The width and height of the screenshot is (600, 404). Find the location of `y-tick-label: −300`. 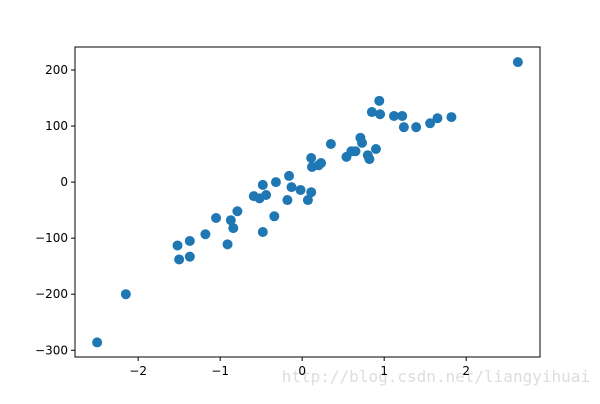

y-tick-label: −300 is located at coordinates (51, 350).